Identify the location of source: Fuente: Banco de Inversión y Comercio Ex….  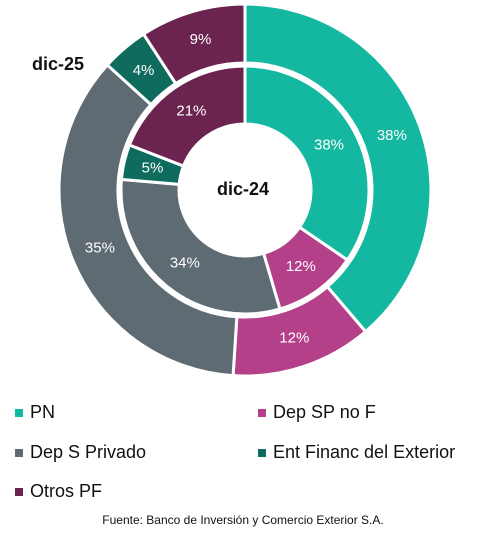
(242, 520).